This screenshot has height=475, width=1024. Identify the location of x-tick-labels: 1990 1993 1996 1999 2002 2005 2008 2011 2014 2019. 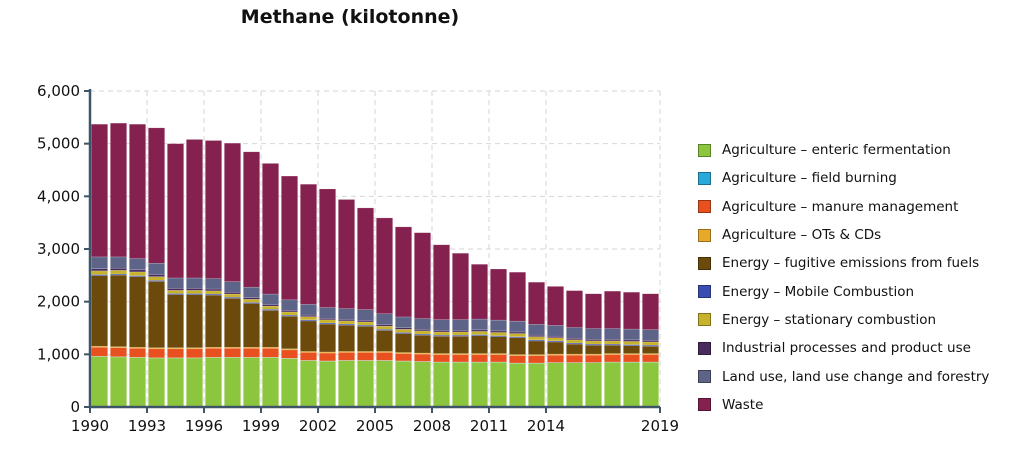
(375, 426).